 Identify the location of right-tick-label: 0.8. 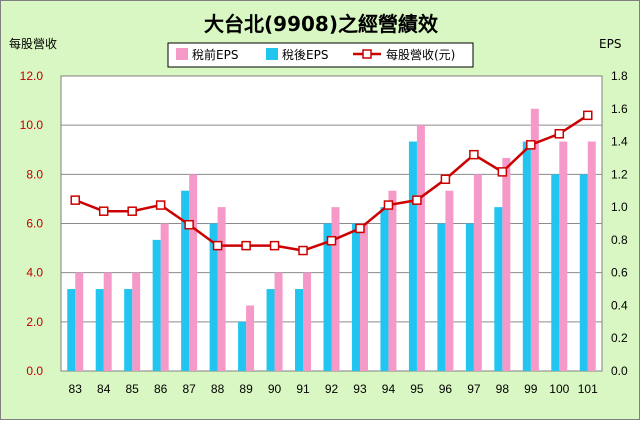
(619, 240).